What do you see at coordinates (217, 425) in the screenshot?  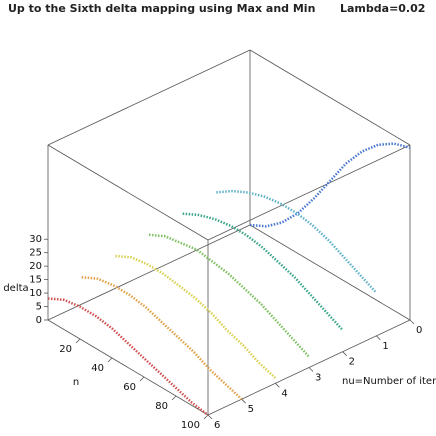 I see `y-tick-label: 6` at bounding box center [217, 425].